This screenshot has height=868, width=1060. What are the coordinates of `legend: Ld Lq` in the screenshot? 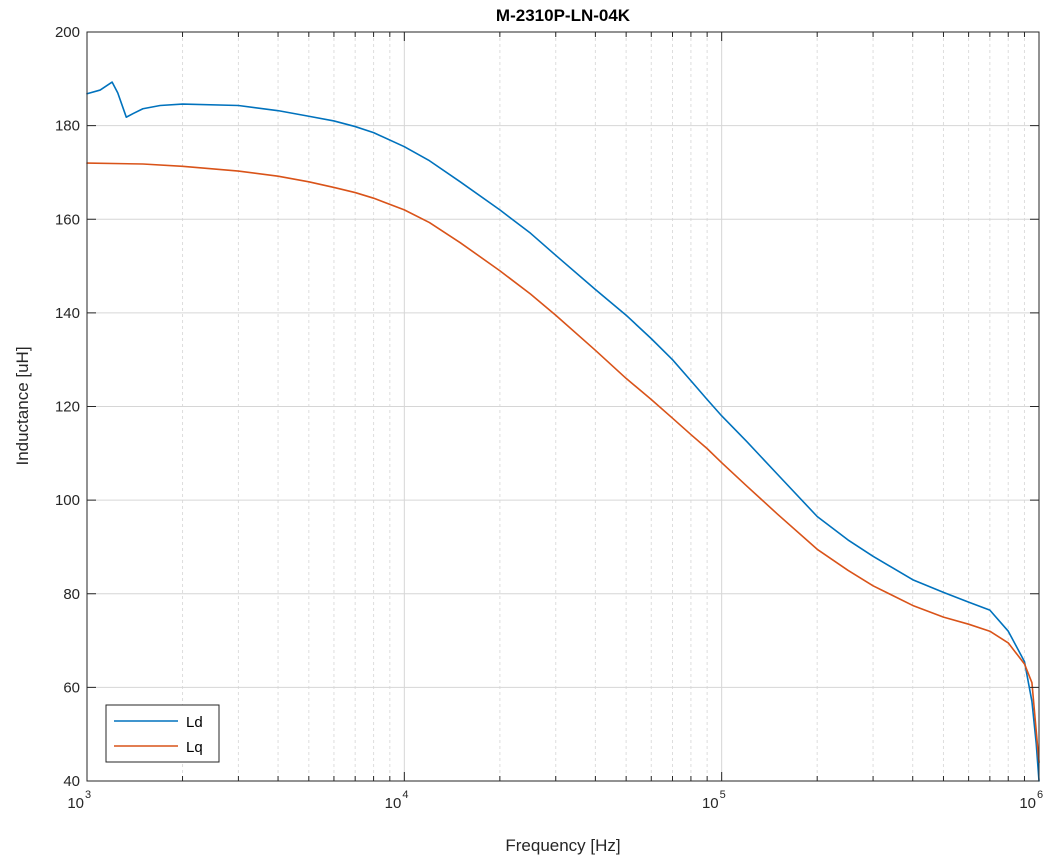 It's located at (162, 733).